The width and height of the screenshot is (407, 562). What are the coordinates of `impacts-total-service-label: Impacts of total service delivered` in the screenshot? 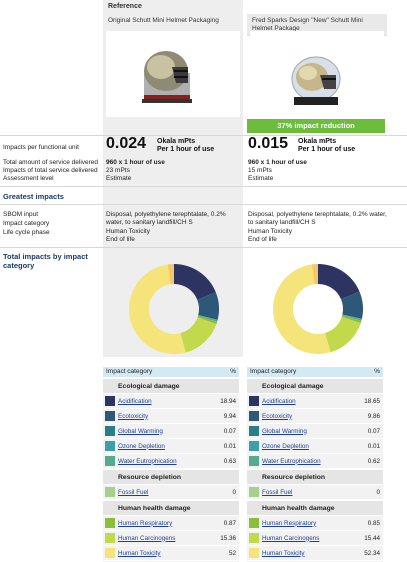 It's located at (50, 170).